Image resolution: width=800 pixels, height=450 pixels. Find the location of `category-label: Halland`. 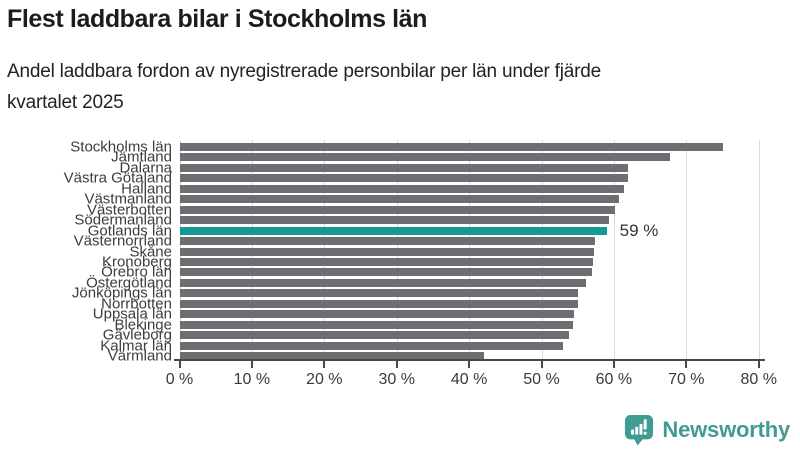

category-label: Halland is located at coordinates (146, 189).